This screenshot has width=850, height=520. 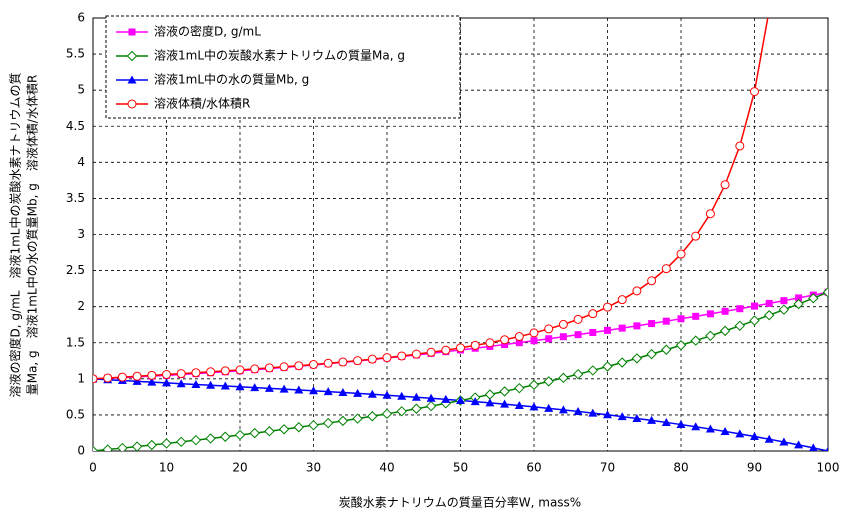 I want to click on legend-label: 溶液1mL中の水の質量Mb, g, so click(x=231, y=79).